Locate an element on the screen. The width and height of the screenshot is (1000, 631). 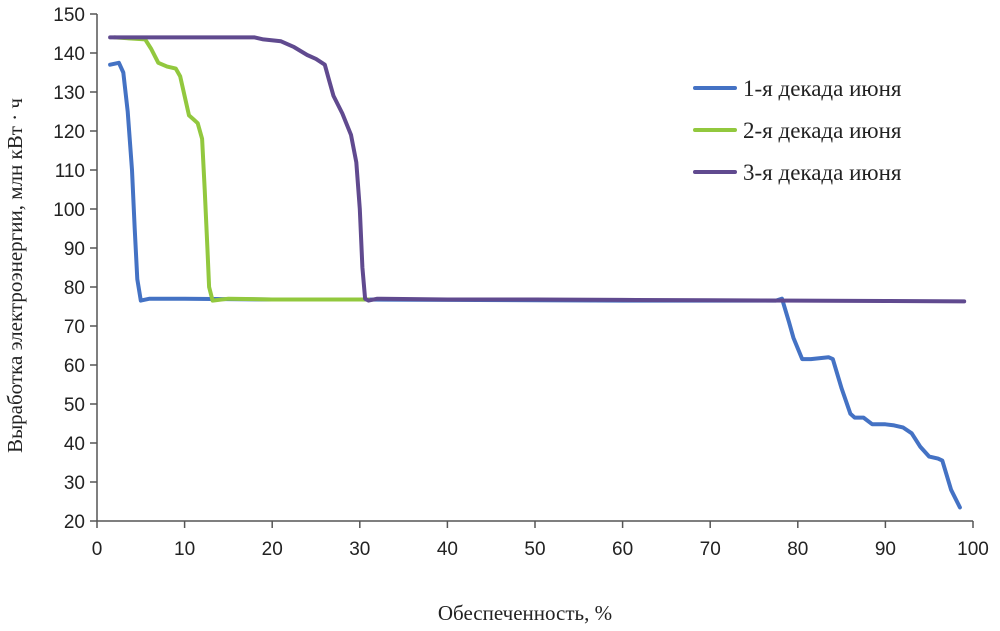
y-tick-label: 40 is located at coordinates (74, 444).